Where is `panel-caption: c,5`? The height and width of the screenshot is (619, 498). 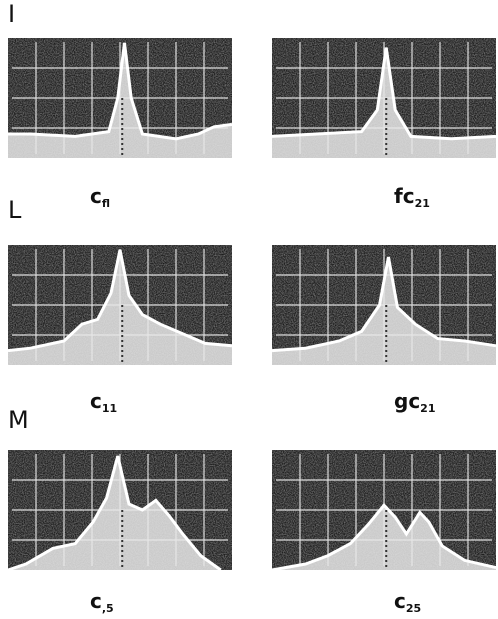 panel-caption: c,5 is located at coordinates (102, 602).